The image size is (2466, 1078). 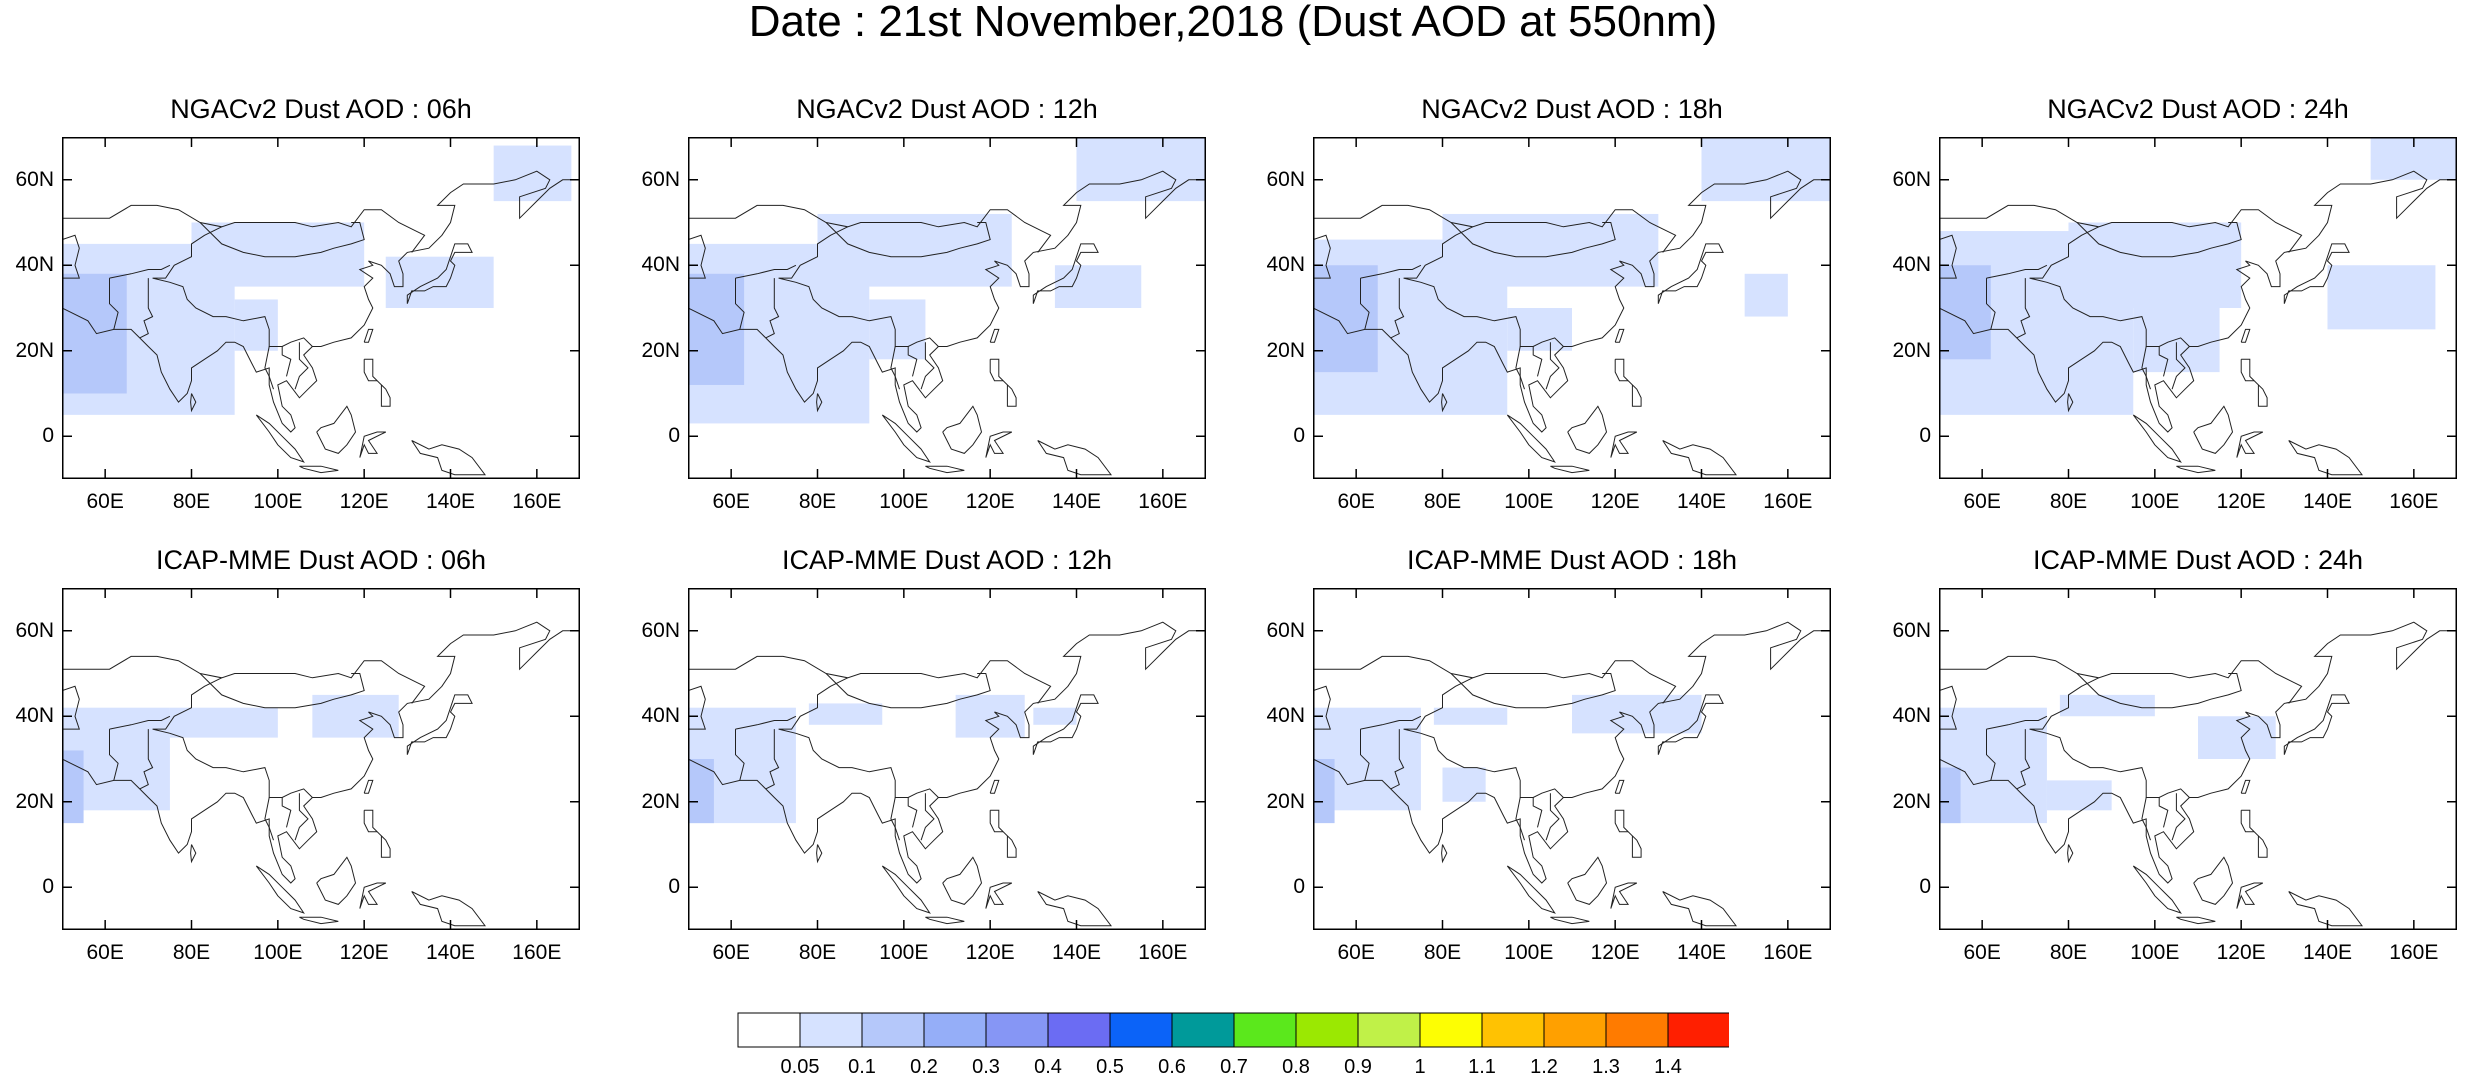 I want to click on colorbar-tick-label: 0.05, so click(x=800, y=1067).